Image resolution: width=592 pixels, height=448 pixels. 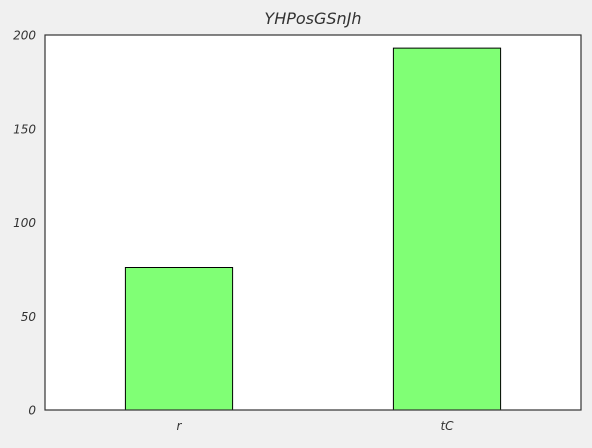 What do you see at coordinates (24, 36) in the screenshot?
I see `y-tick-label: 200` at bounding box center [24, 36].